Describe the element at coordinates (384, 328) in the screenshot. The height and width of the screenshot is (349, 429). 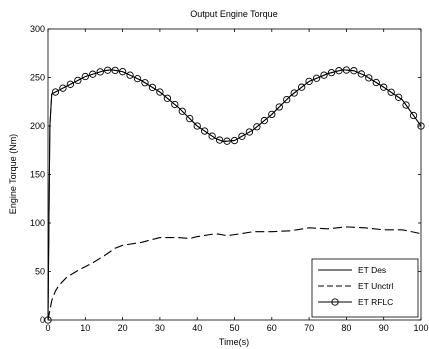
I see `x-tick-label: 90` at that location.